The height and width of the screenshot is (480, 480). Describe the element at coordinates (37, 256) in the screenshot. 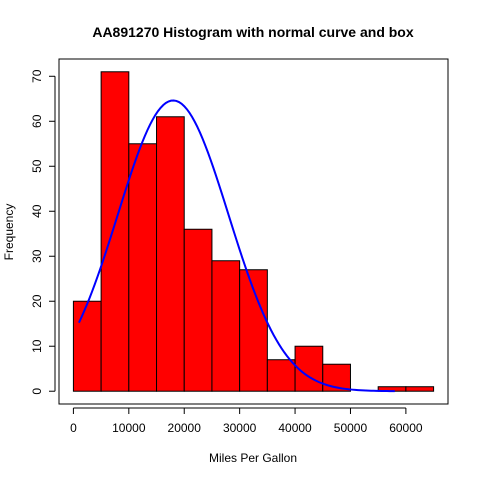

I see `y-tick-label: 30` at that location.